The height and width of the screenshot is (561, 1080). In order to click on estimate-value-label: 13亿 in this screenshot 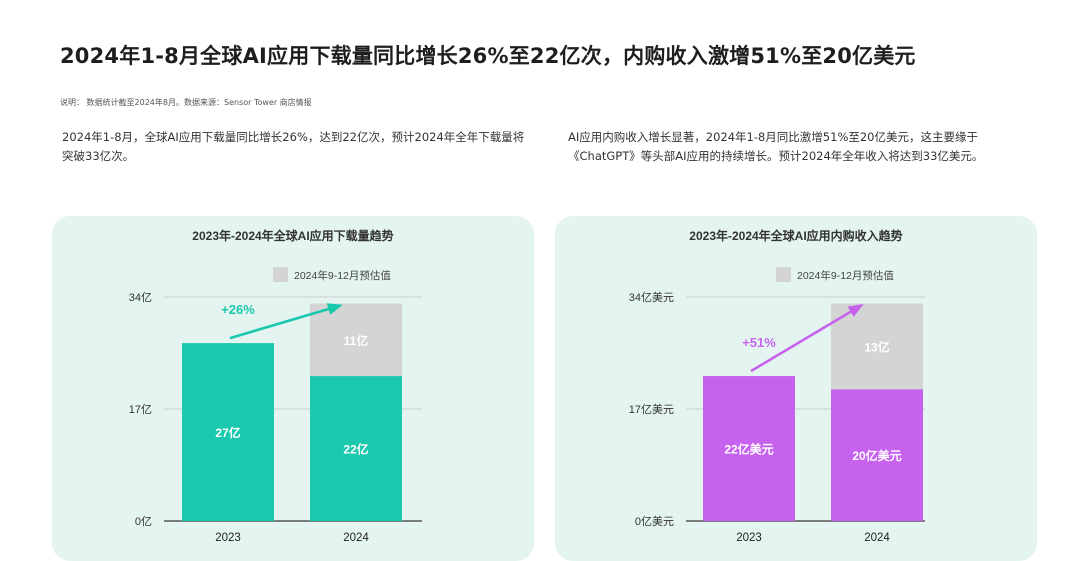, I will do `click(876, 346)`.